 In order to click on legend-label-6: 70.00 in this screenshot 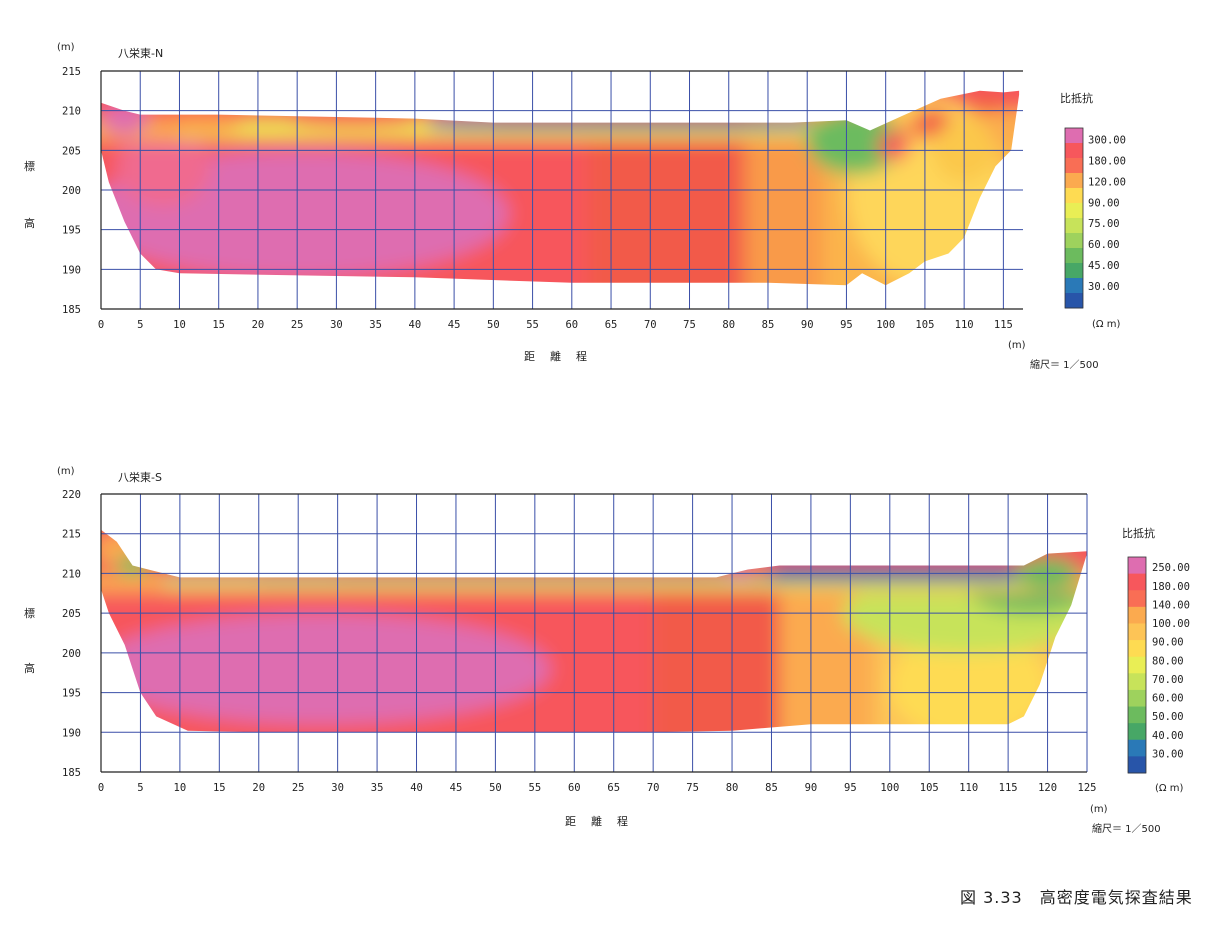, I will do `click(1168, 680)`.